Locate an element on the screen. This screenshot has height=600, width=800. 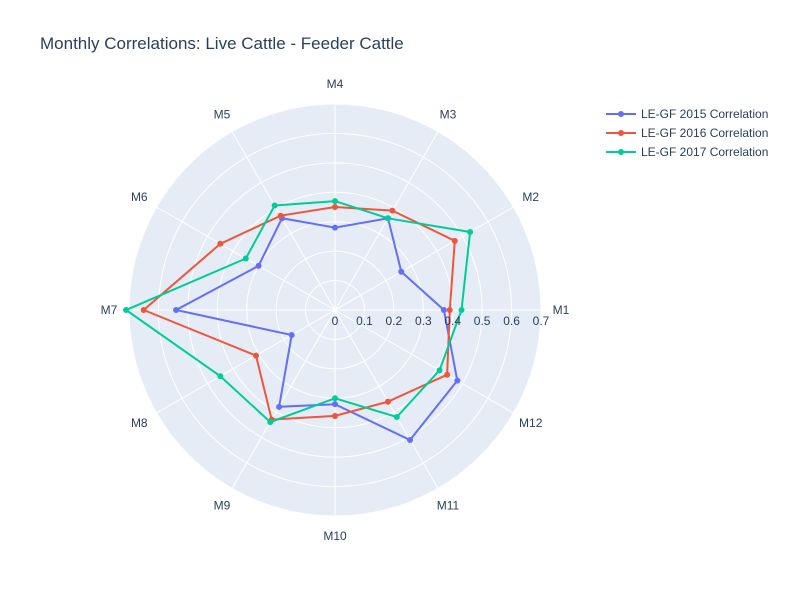
radial-tick-label: 0.3 is located at coordinates (423, 321).